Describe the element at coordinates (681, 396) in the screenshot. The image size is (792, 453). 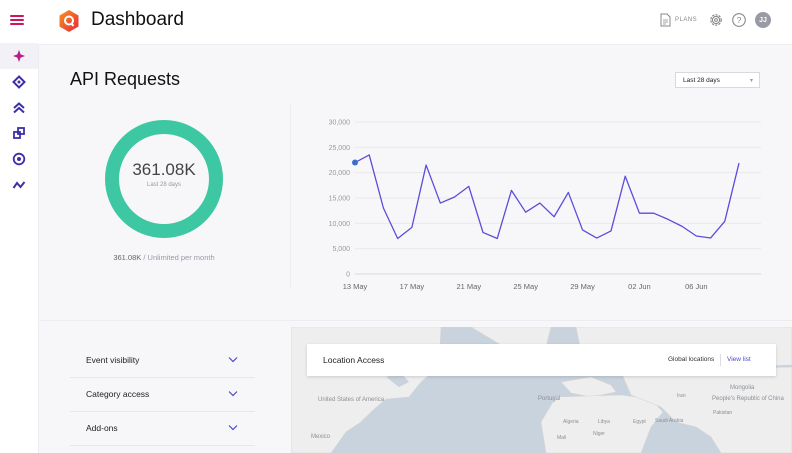
I see `map-label: Iran` at that location.